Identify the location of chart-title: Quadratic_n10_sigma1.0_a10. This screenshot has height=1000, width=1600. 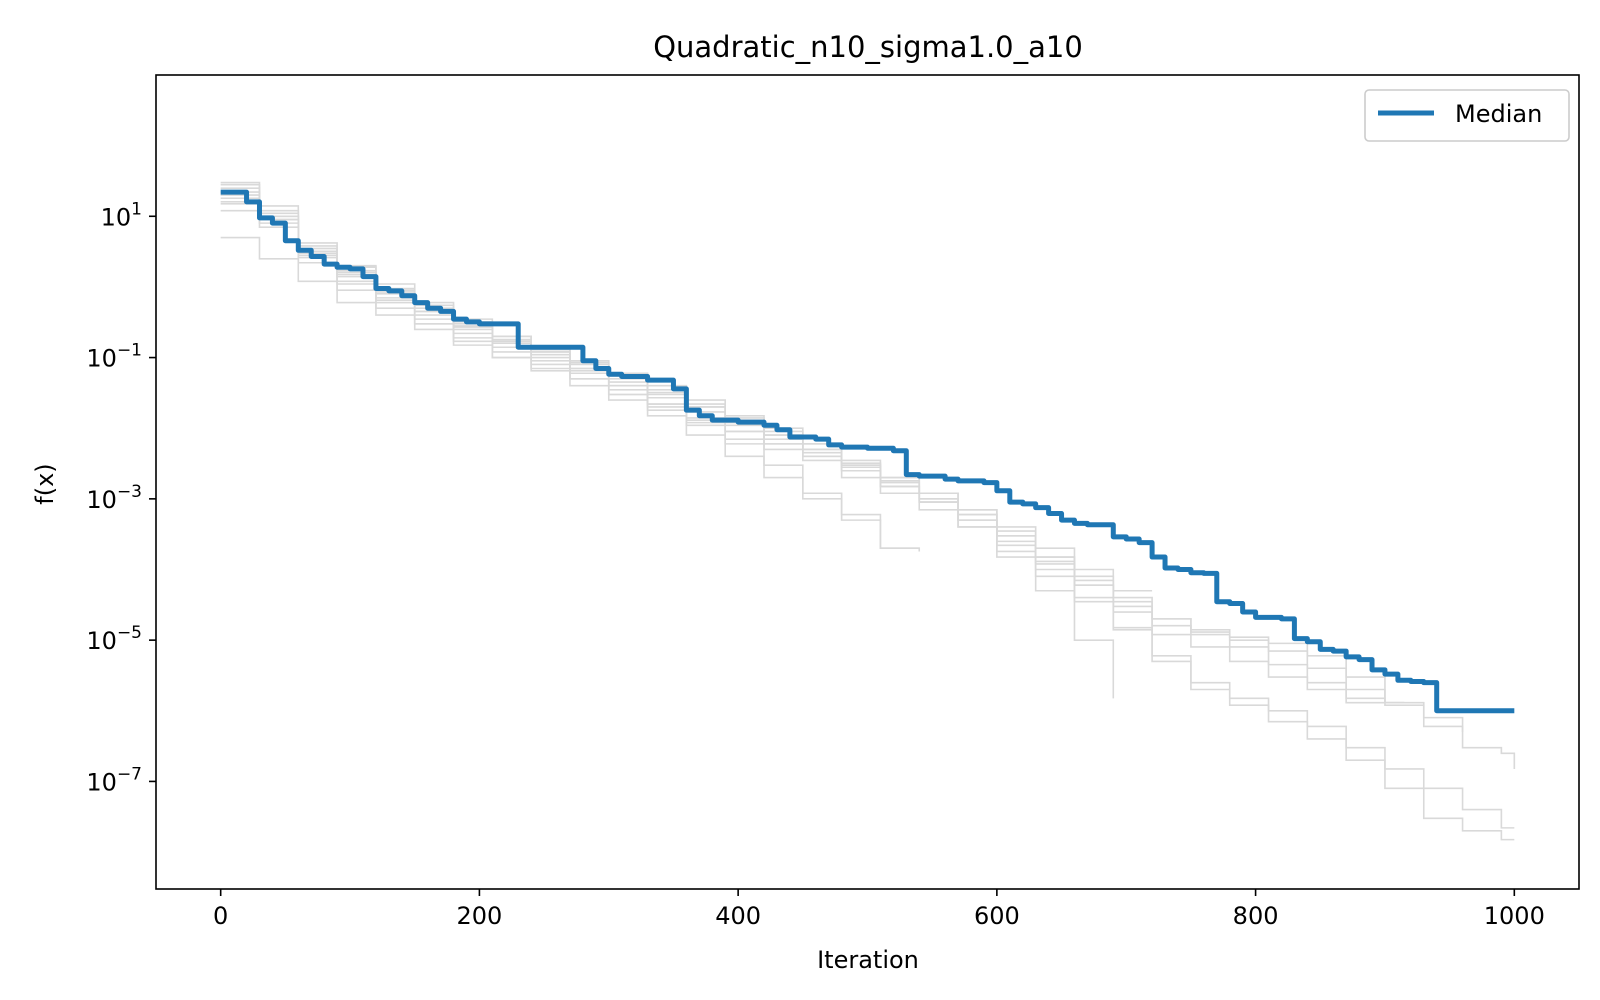
(868, 47).